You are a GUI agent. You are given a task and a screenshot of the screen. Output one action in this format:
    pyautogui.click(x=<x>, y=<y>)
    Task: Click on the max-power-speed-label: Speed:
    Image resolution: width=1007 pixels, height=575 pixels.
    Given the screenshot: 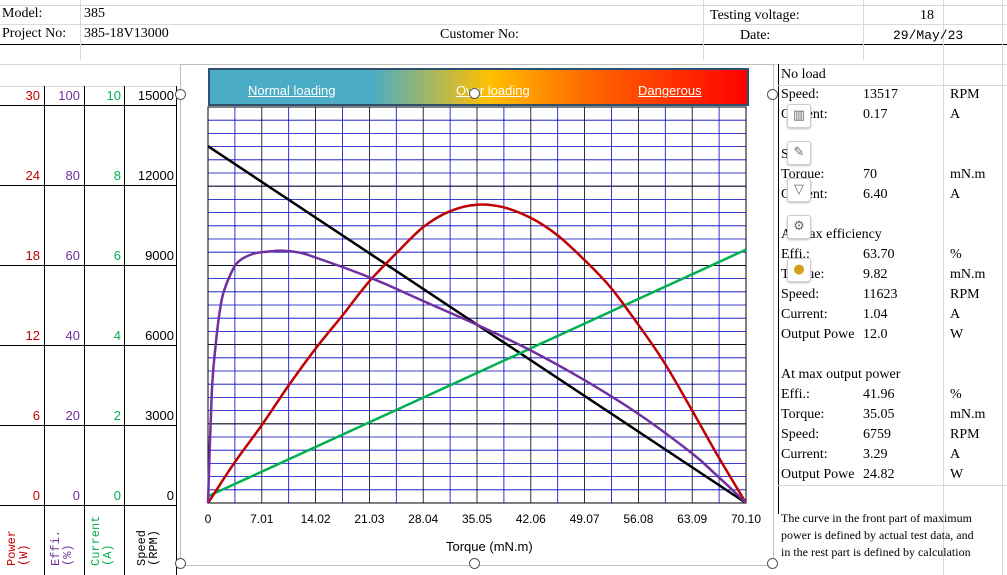 What is the action you would take?
    pyautogui.click(x=800, y=434)
    